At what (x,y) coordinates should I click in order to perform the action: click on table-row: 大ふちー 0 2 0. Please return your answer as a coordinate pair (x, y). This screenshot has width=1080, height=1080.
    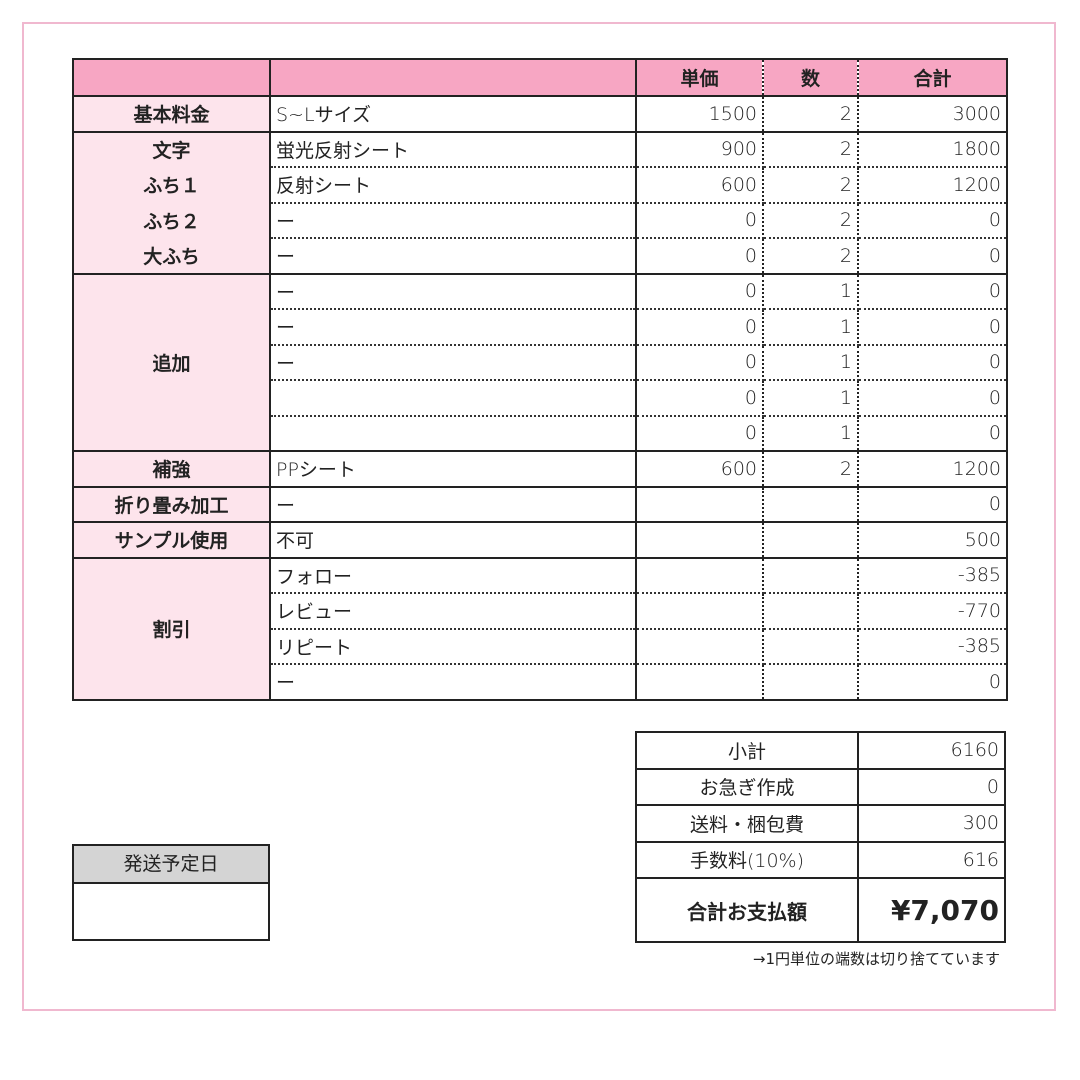
    Looking at the image, I should click on (540, 256).